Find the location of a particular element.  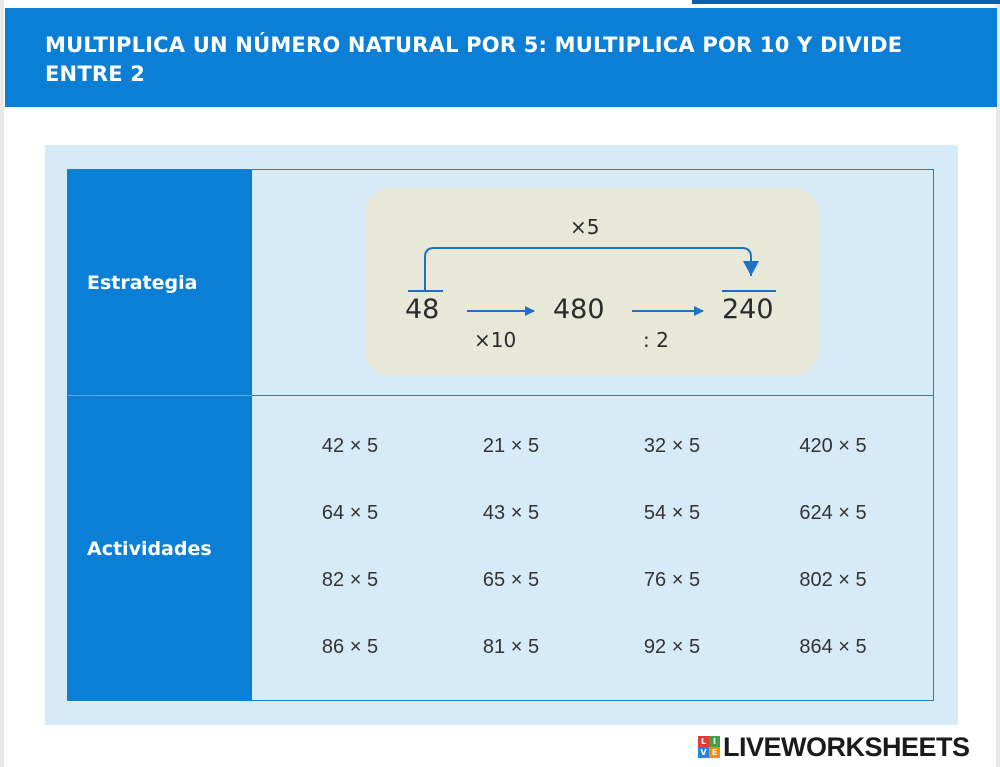

activity-cell: 65 × 5 is located at coordinates (511, 580).